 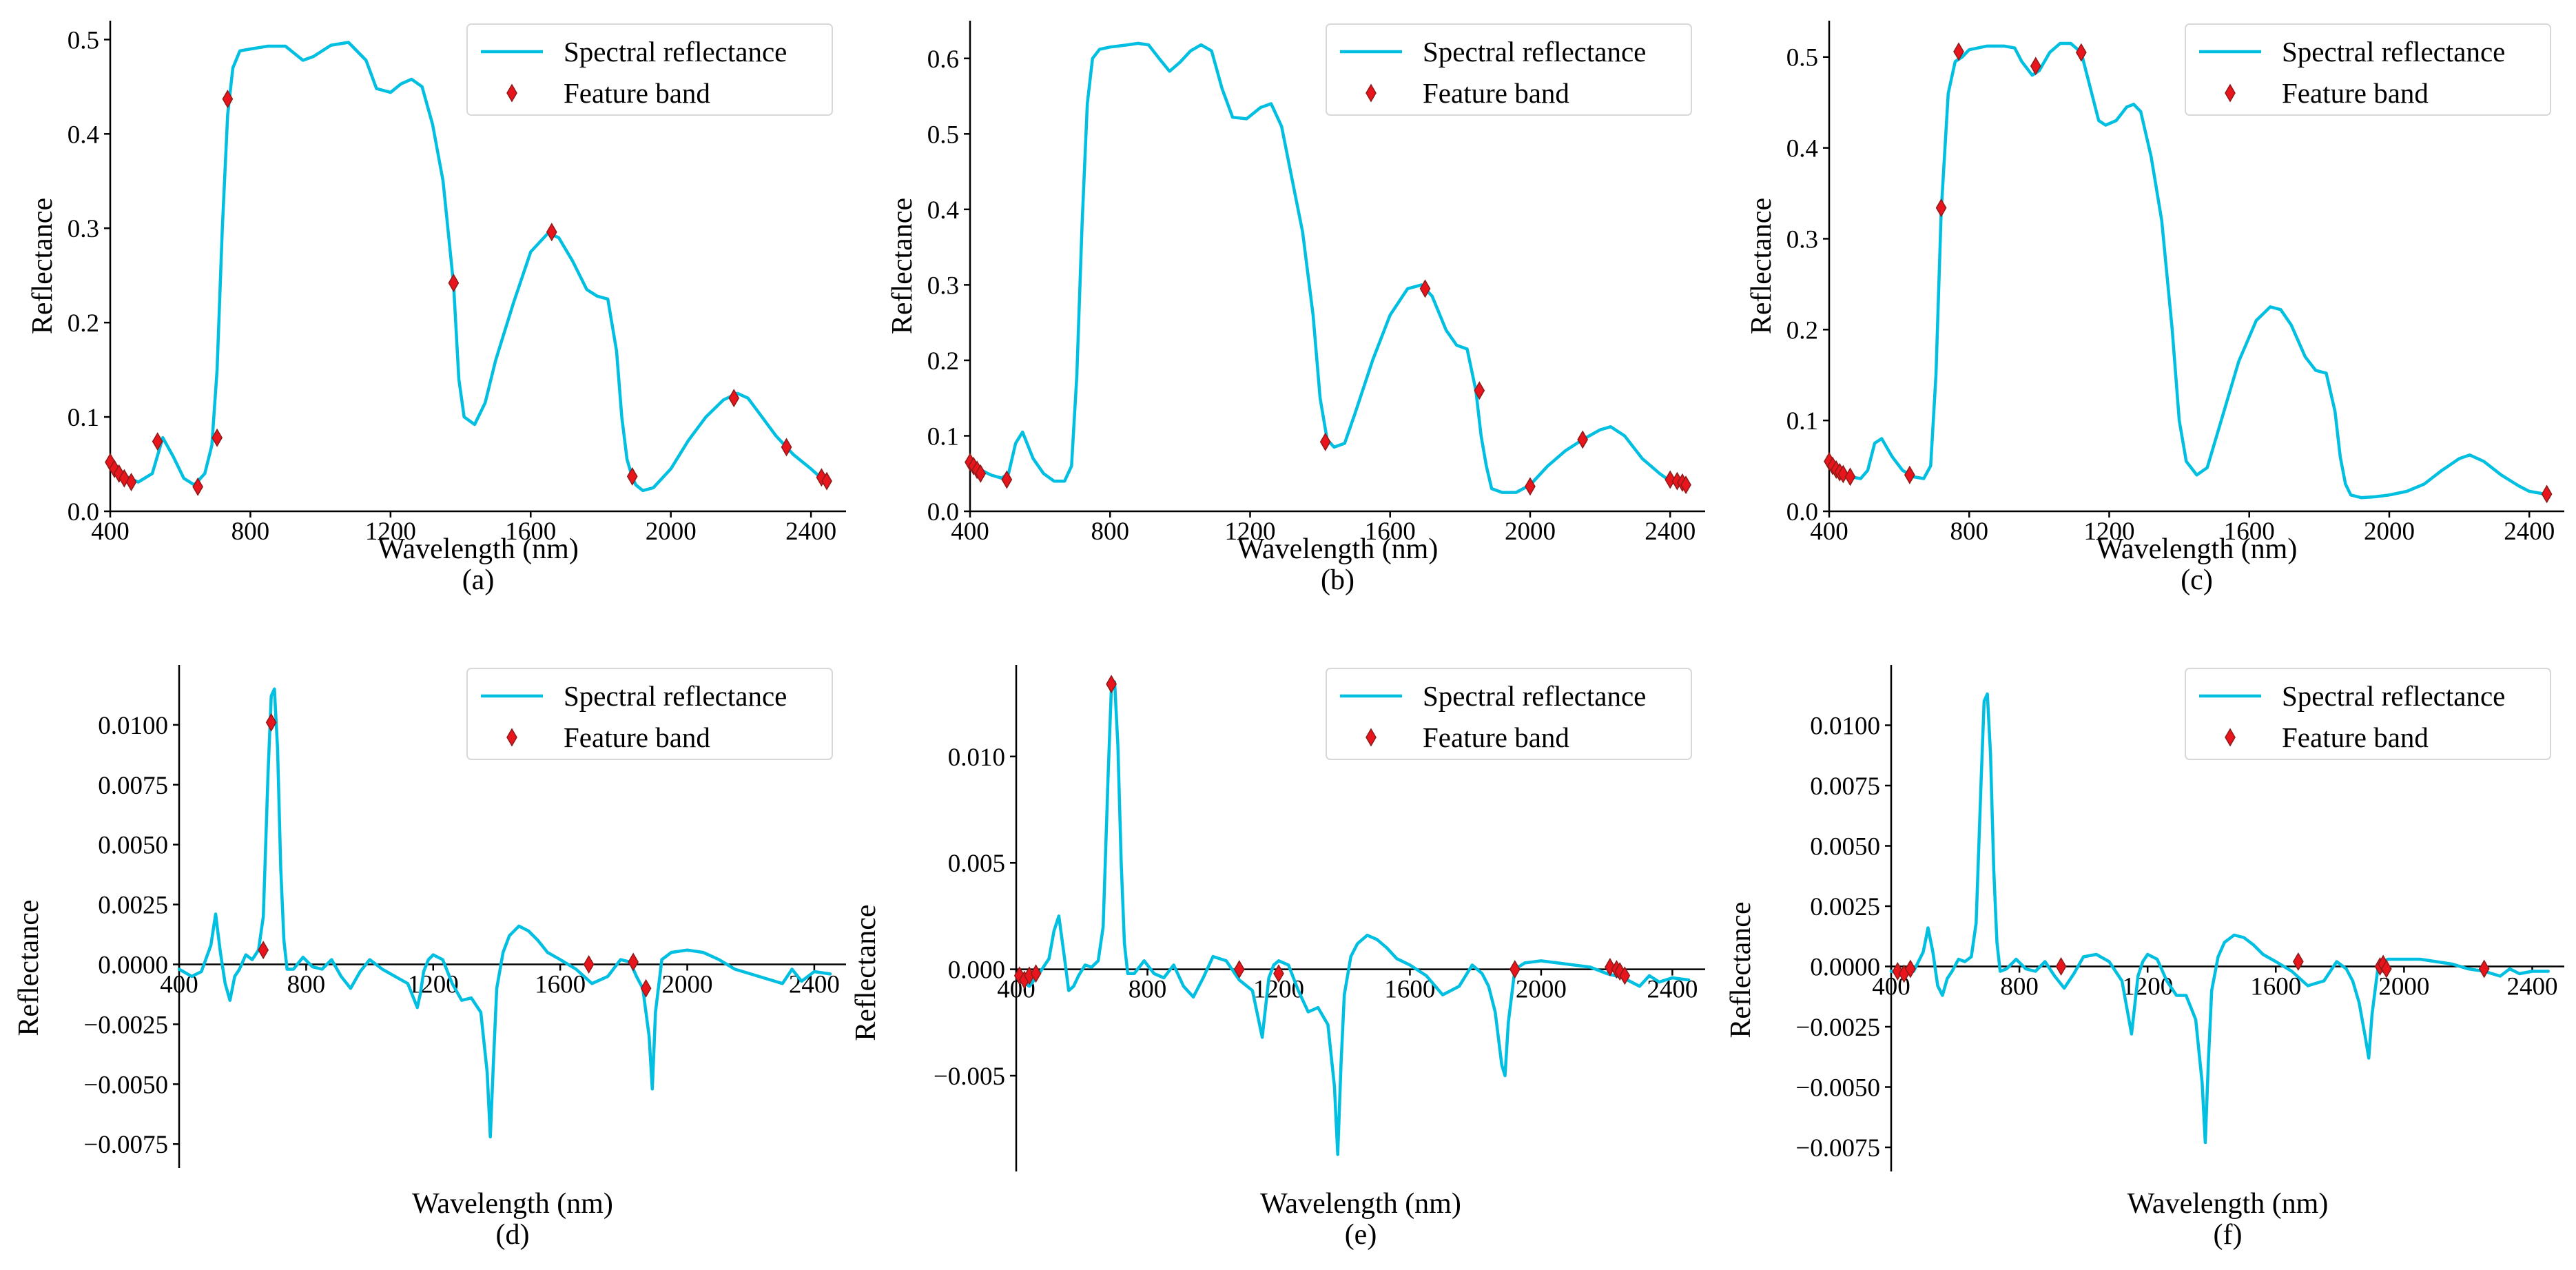 What do you see at coordinates (133, 726) in the screenshot?
I see `y-tick-label: 0.0100` at bounding box center [133, 726].